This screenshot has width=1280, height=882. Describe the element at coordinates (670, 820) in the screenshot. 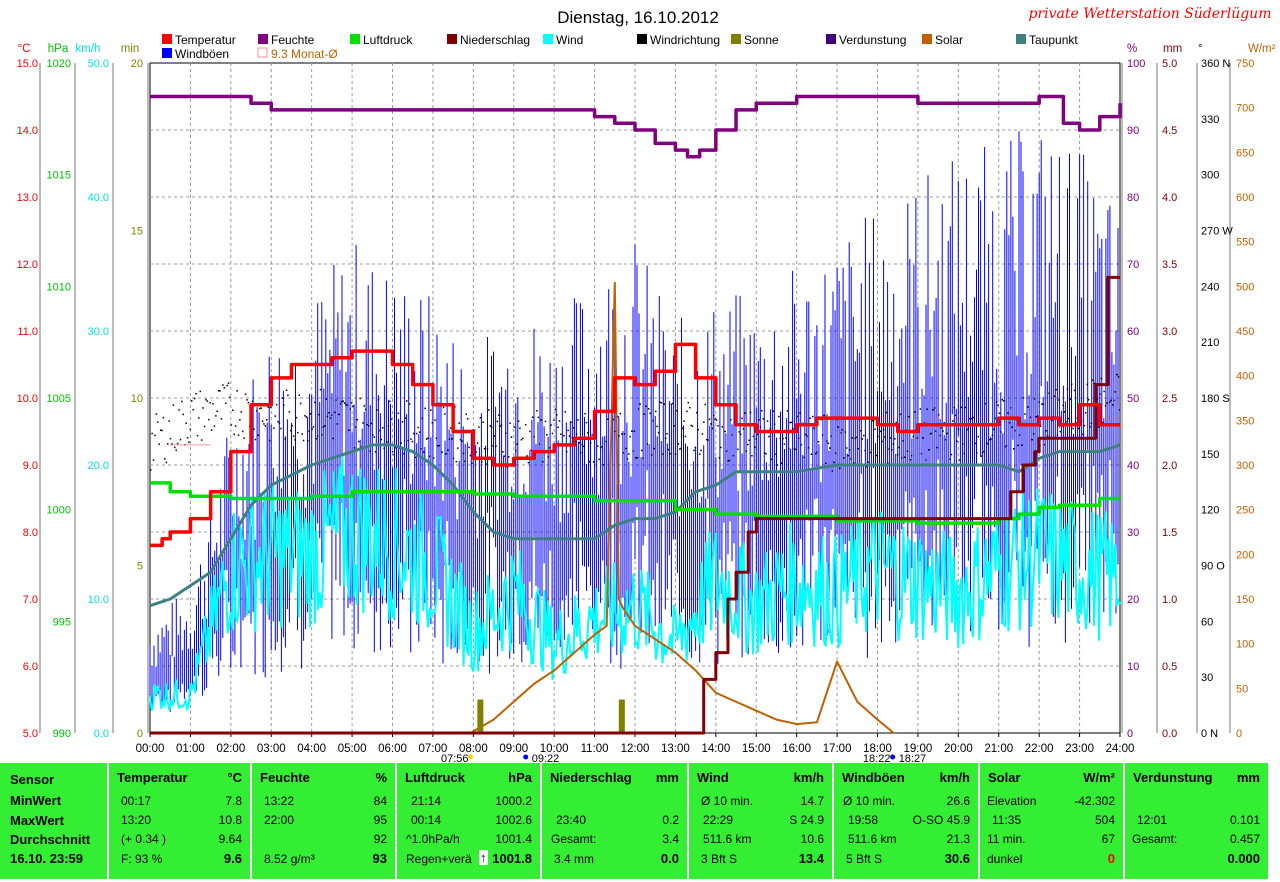

I see `rain-max: 0.2` at that location.